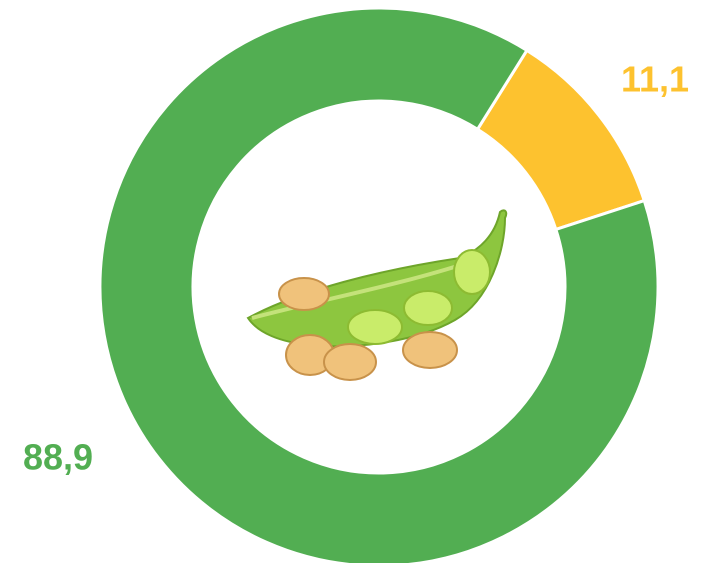 This screenshot has height=563, width=703. Describe the element at coordinates (377, 295) in the screenshot. I see `soybean-illustration` at that location.